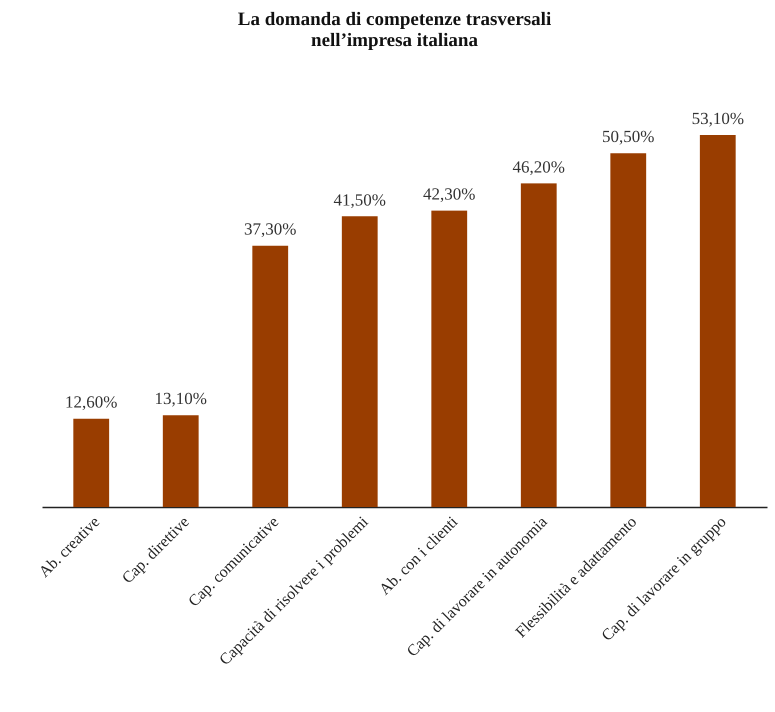 The width and height of the screenshot is (775, 712). Describe the element at coordinates (449, 194) in the screenshot. I see `data-label: 42,30%` at that location.